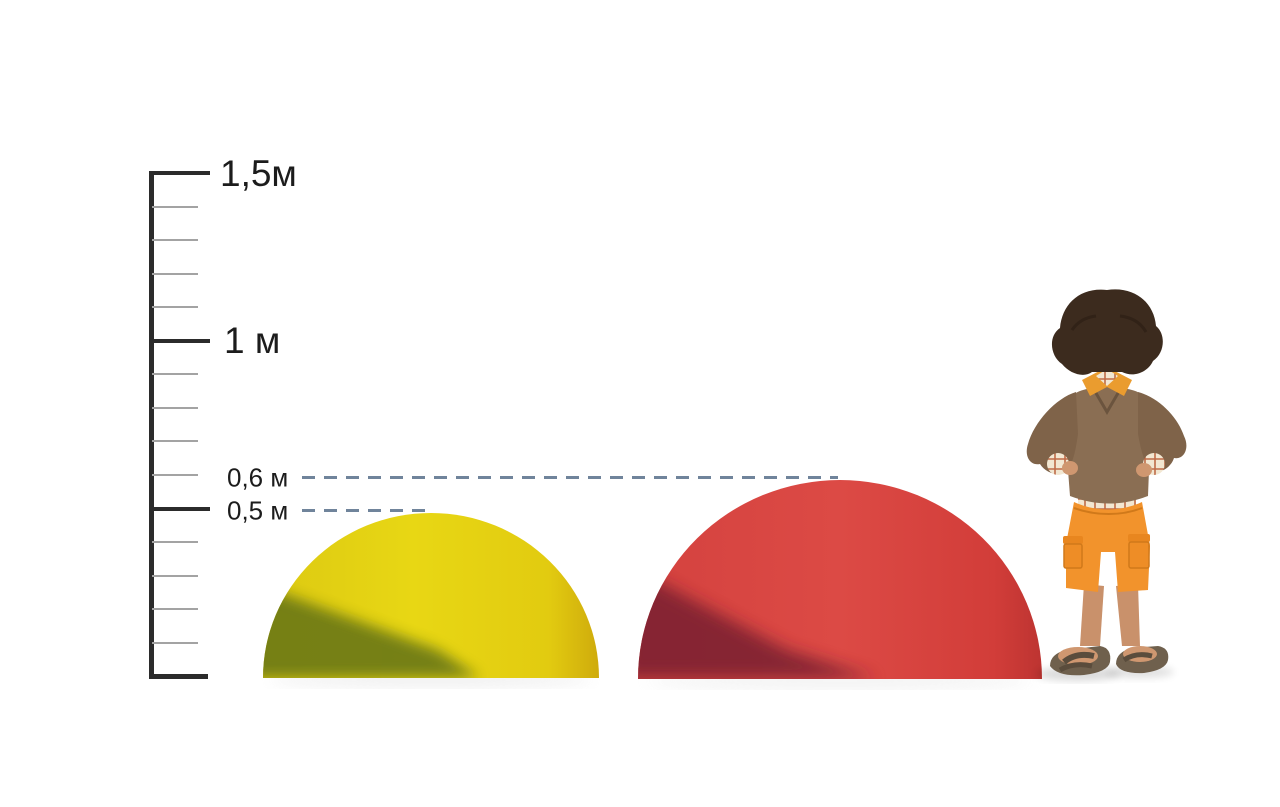 The width and height of the screenshot is (1280, 807). Describe the element at coordinates (252, 340) in the screenshot. I see `scale-label-1m: 1 м` at that location.